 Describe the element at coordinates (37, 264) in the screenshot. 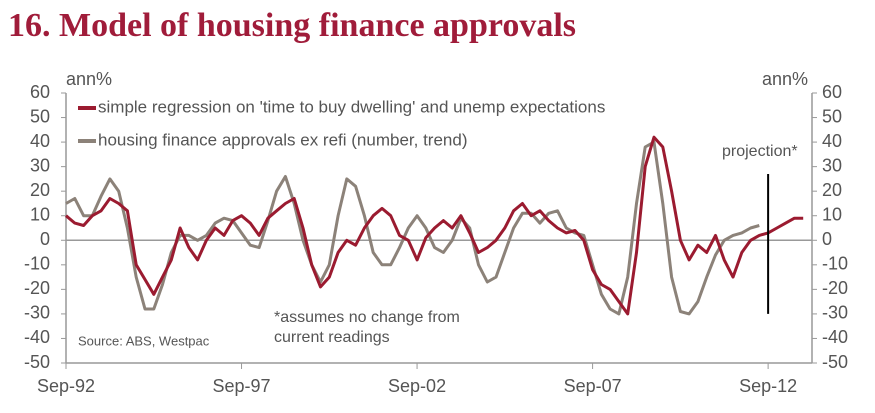

I see `y-tick-label: -10` at that location.